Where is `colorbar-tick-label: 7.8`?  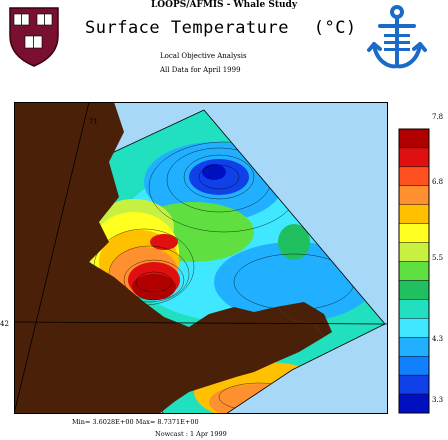
colorbar-tick-label: 7.8 is located at coordinates (438, 117).